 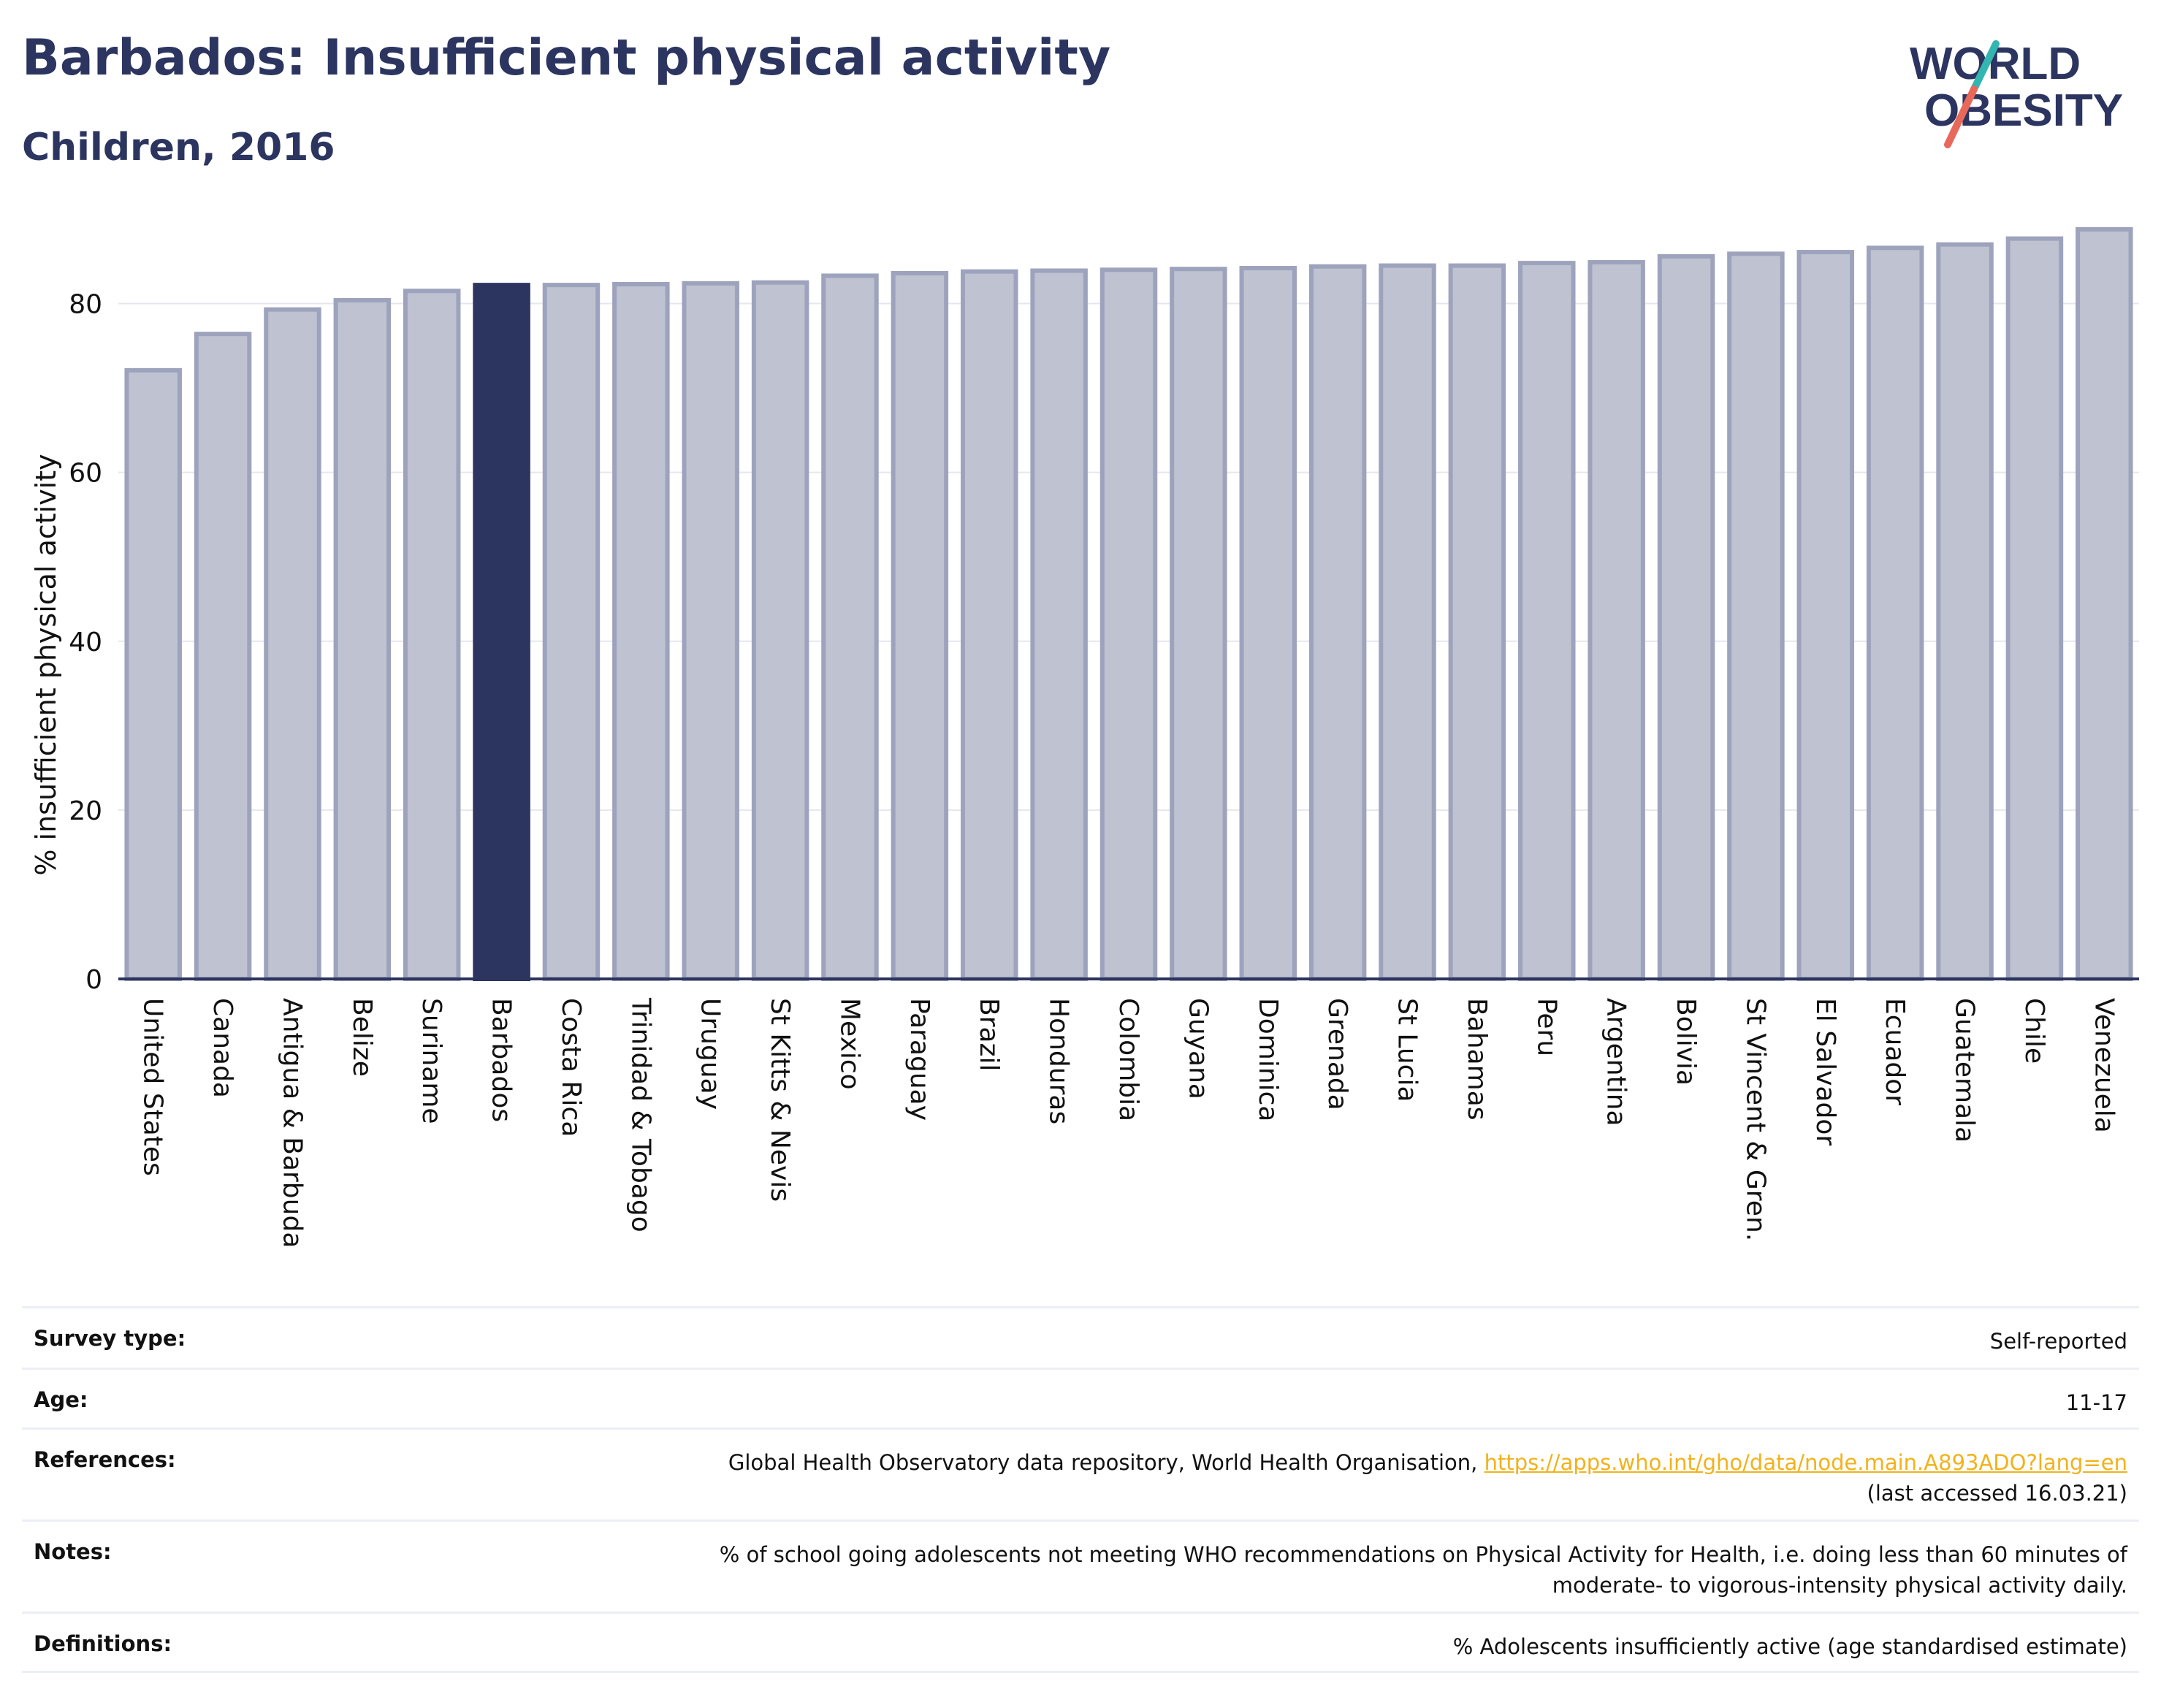 I want to click on bar-colombia, so click(x=1128, y=624).